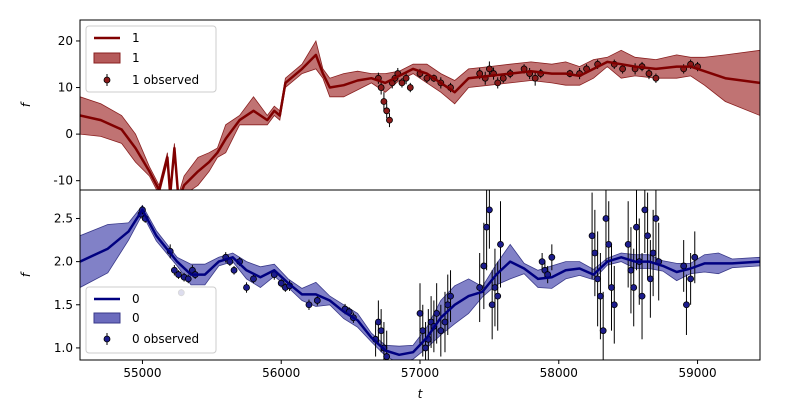 Image resolution: width=800 pixels, height=400 pixels. What do you see at coordinates (63, 218) in the screenshot?
I see `y-tick-label: 2.5` at bounding box center [63, 218].